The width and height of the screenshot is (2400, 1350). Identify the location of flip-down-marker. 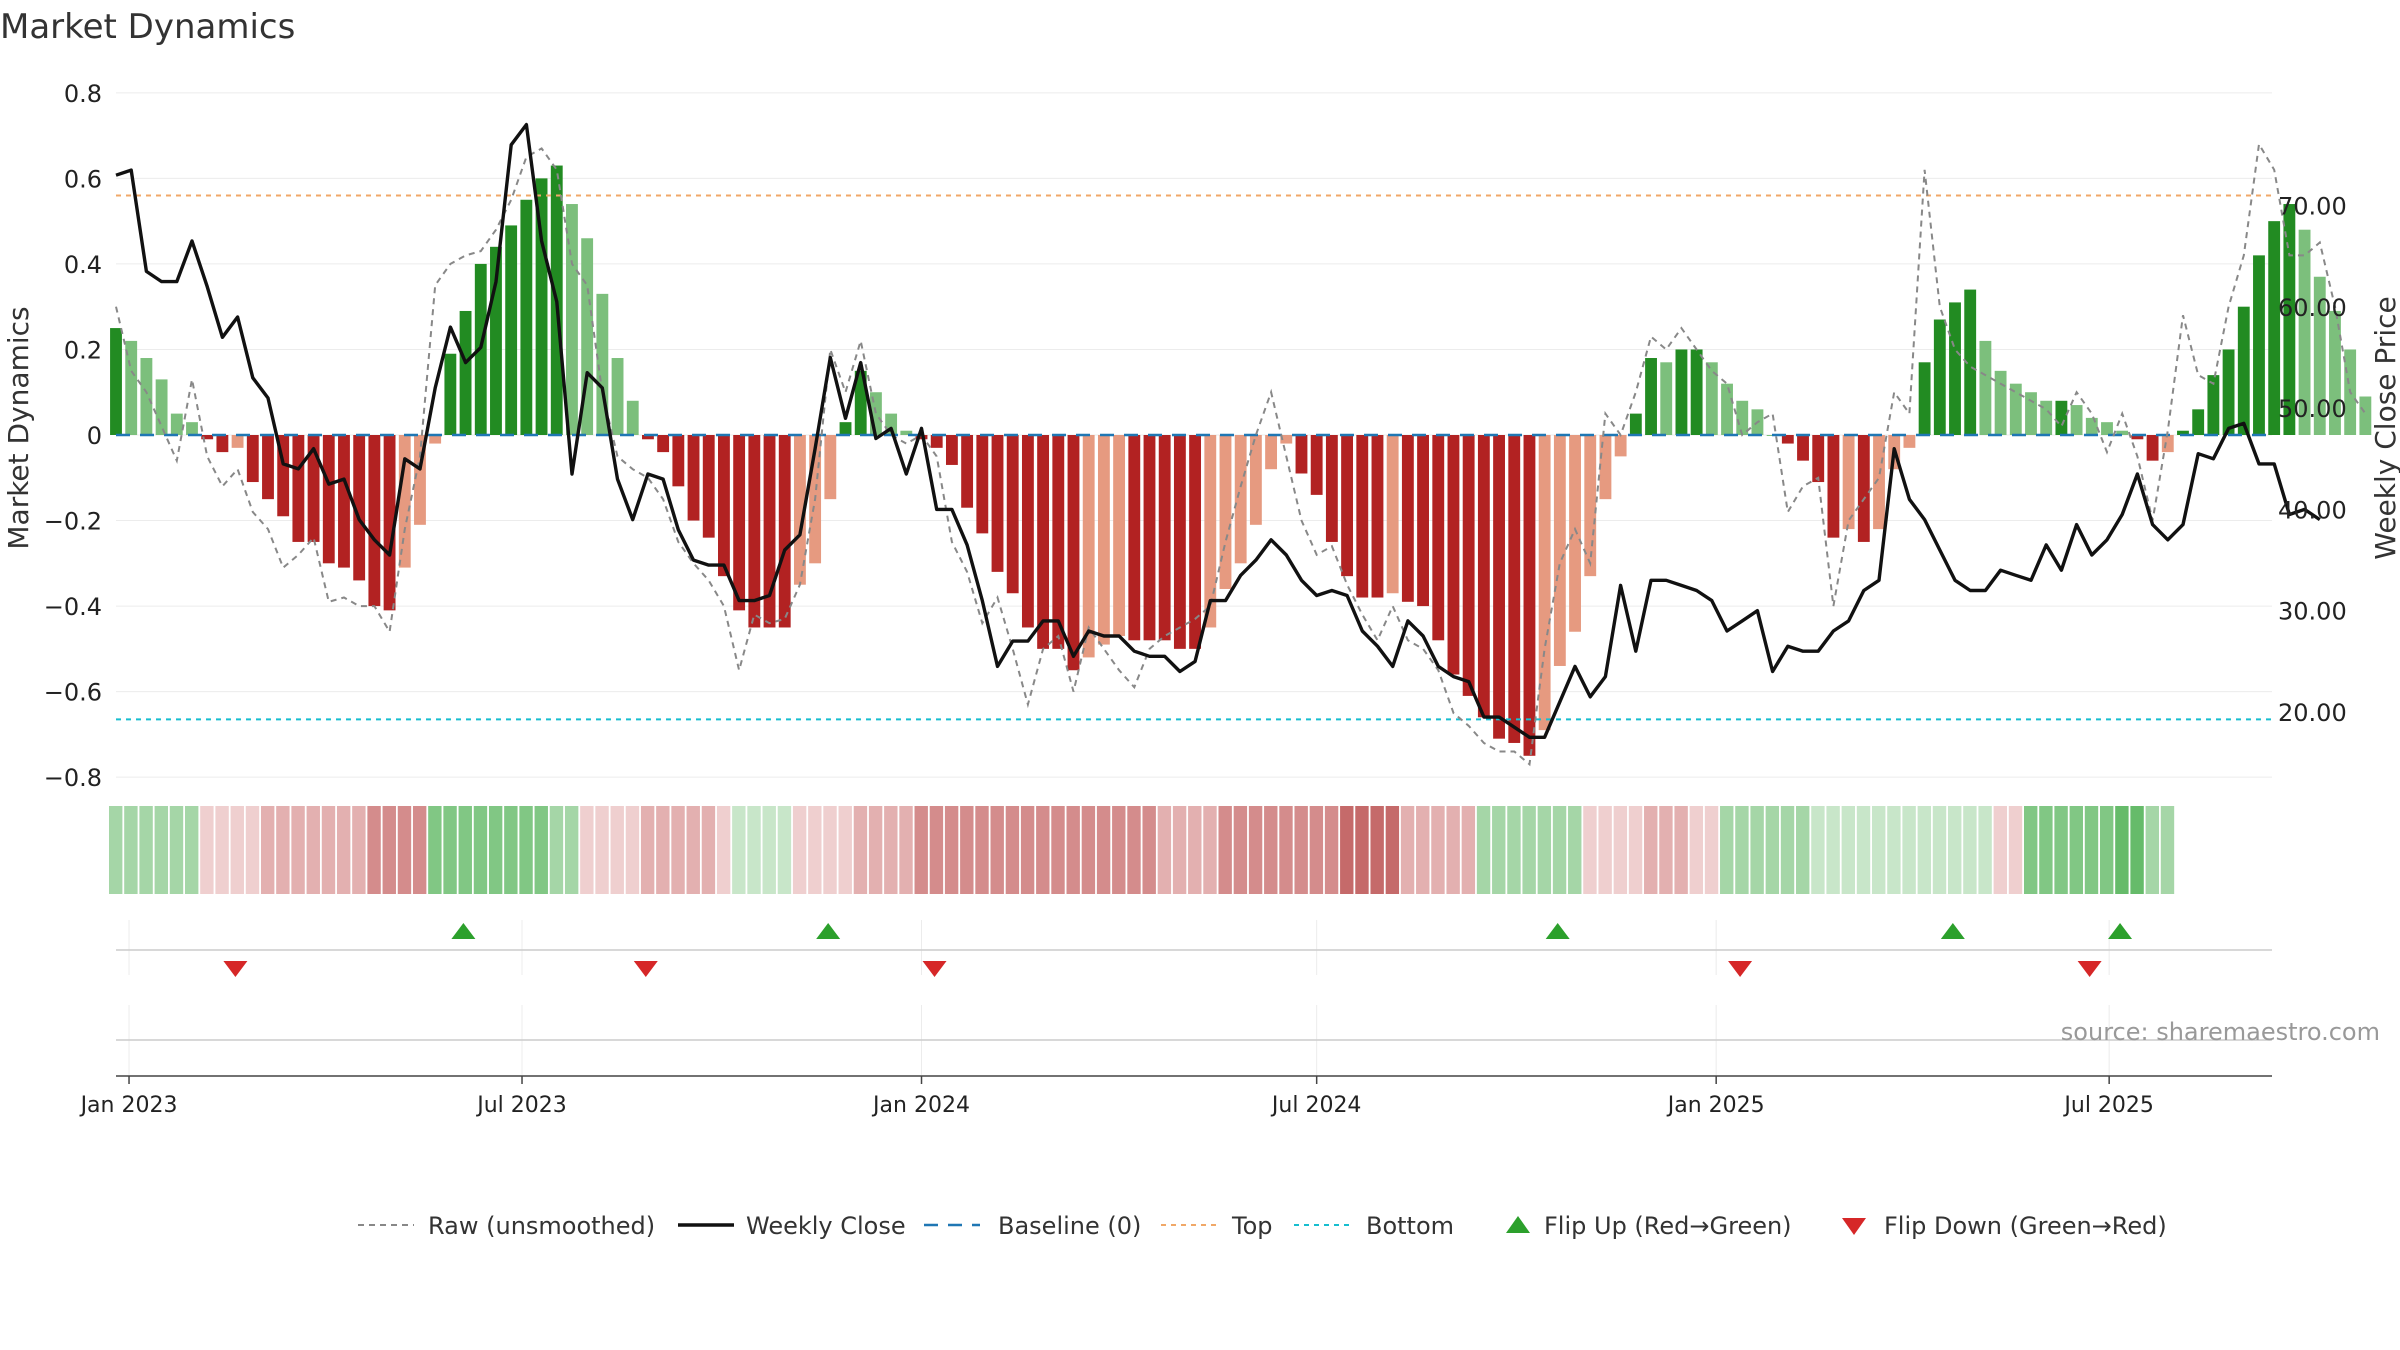
(1740, 969).